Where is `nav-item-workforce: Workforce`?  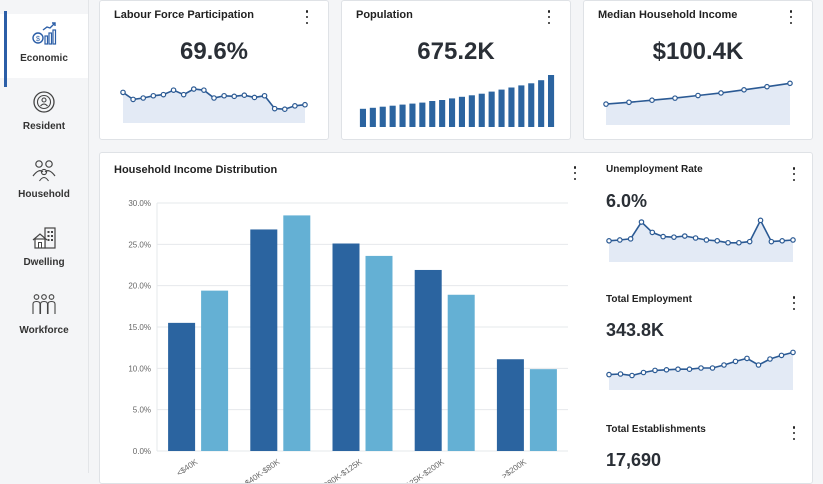 nav-item-workforce: Workforce is located at coordinates (44, 318).